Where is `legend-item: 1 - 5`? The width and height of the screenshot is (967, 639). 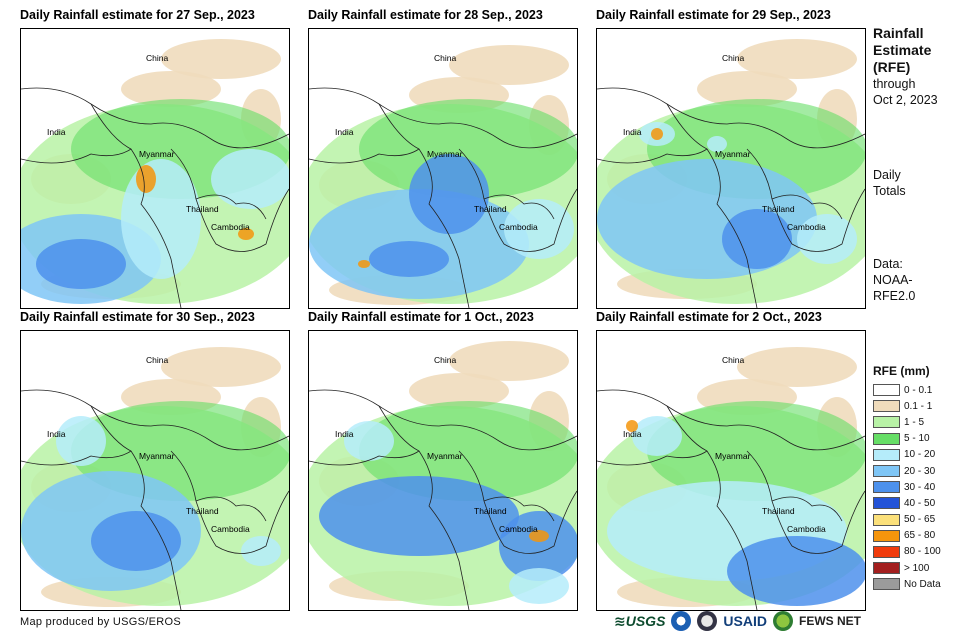 legend-item: 1 - 5 is located at coordinates (907, 422).